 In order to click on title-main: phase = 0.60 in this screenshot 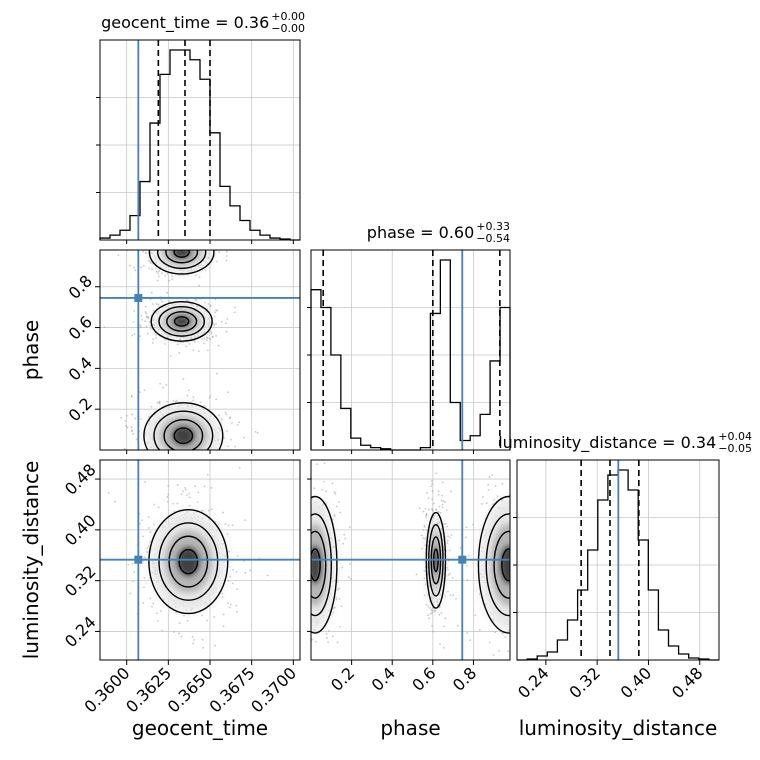, I will do `click(420, 232)`.